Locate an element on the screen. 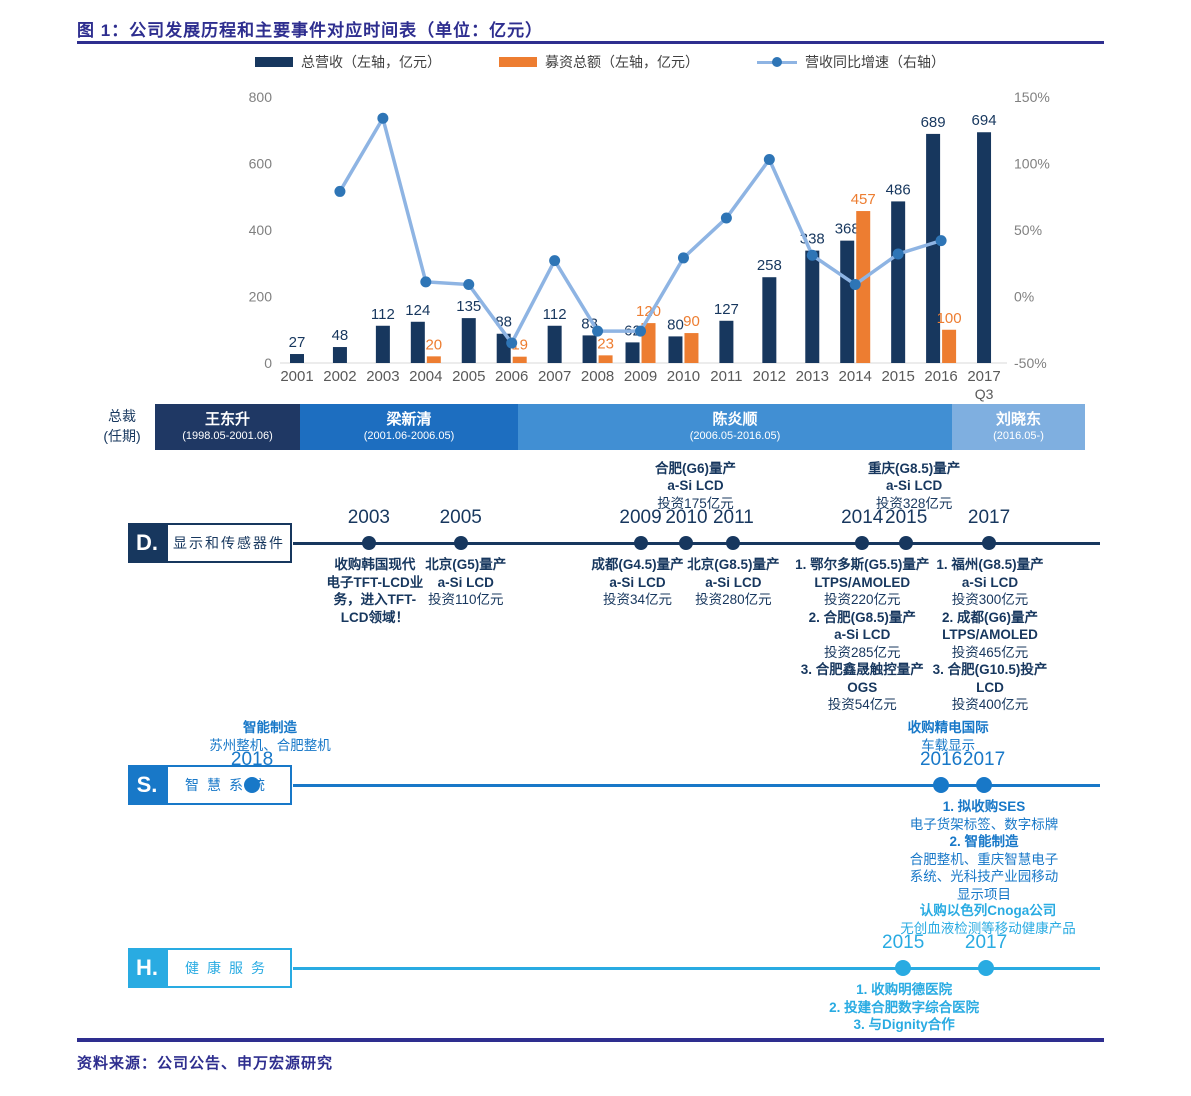 The height and width of the screenshot is (1096, 1191). bar-total-revenue-2011 is located at coordinates (726, 341).